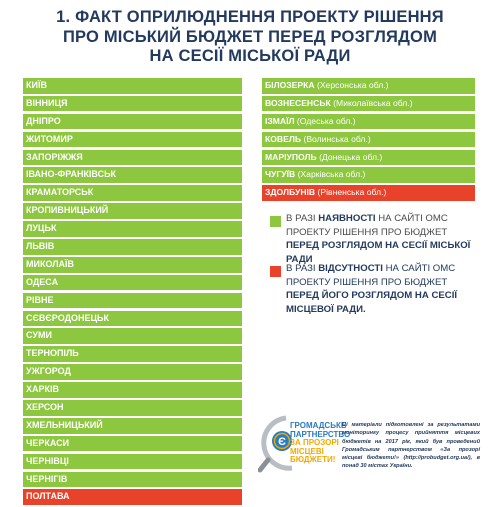  What do you see at coordinates (47, 102) in the screenshot?
I see `city-name: ВІННИЦЯ` at bounding box center [47, 102].